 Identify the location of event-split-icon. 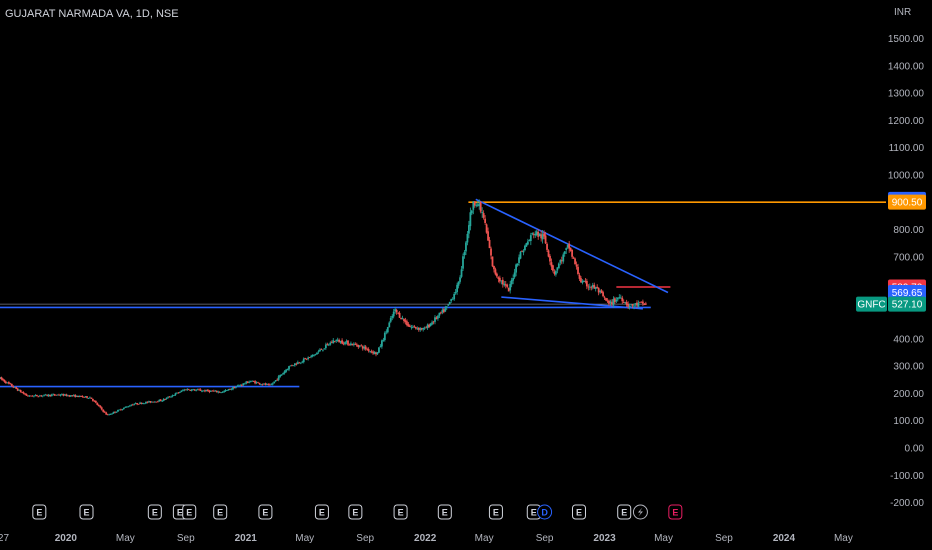
(640, 512).